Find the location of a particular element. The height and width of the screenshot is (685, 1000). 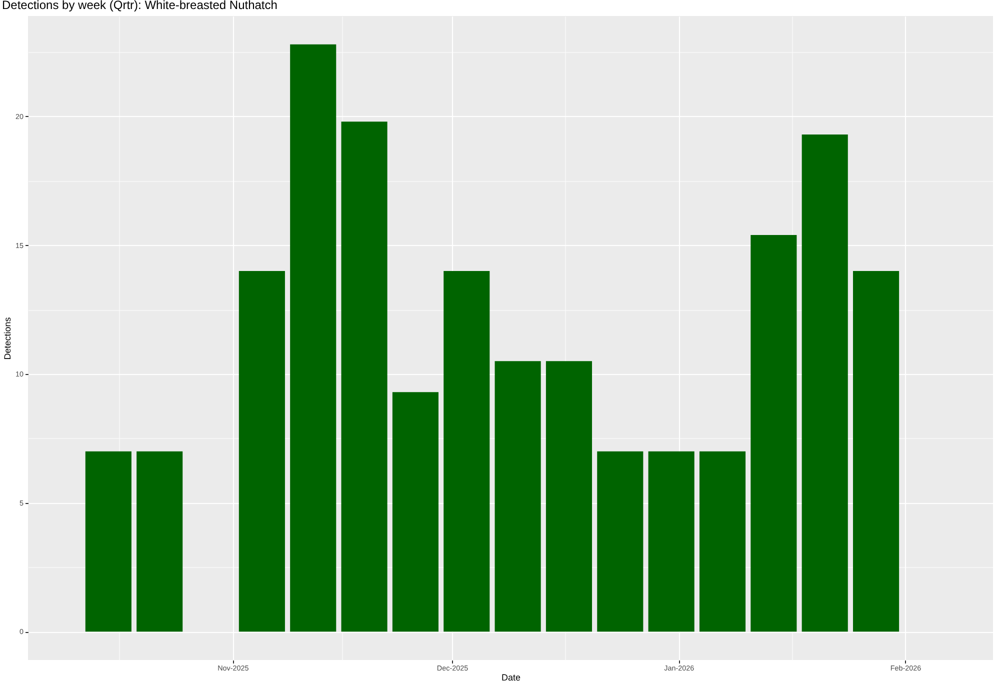

x-axis-title: Date is located at coordinates (511, 677).